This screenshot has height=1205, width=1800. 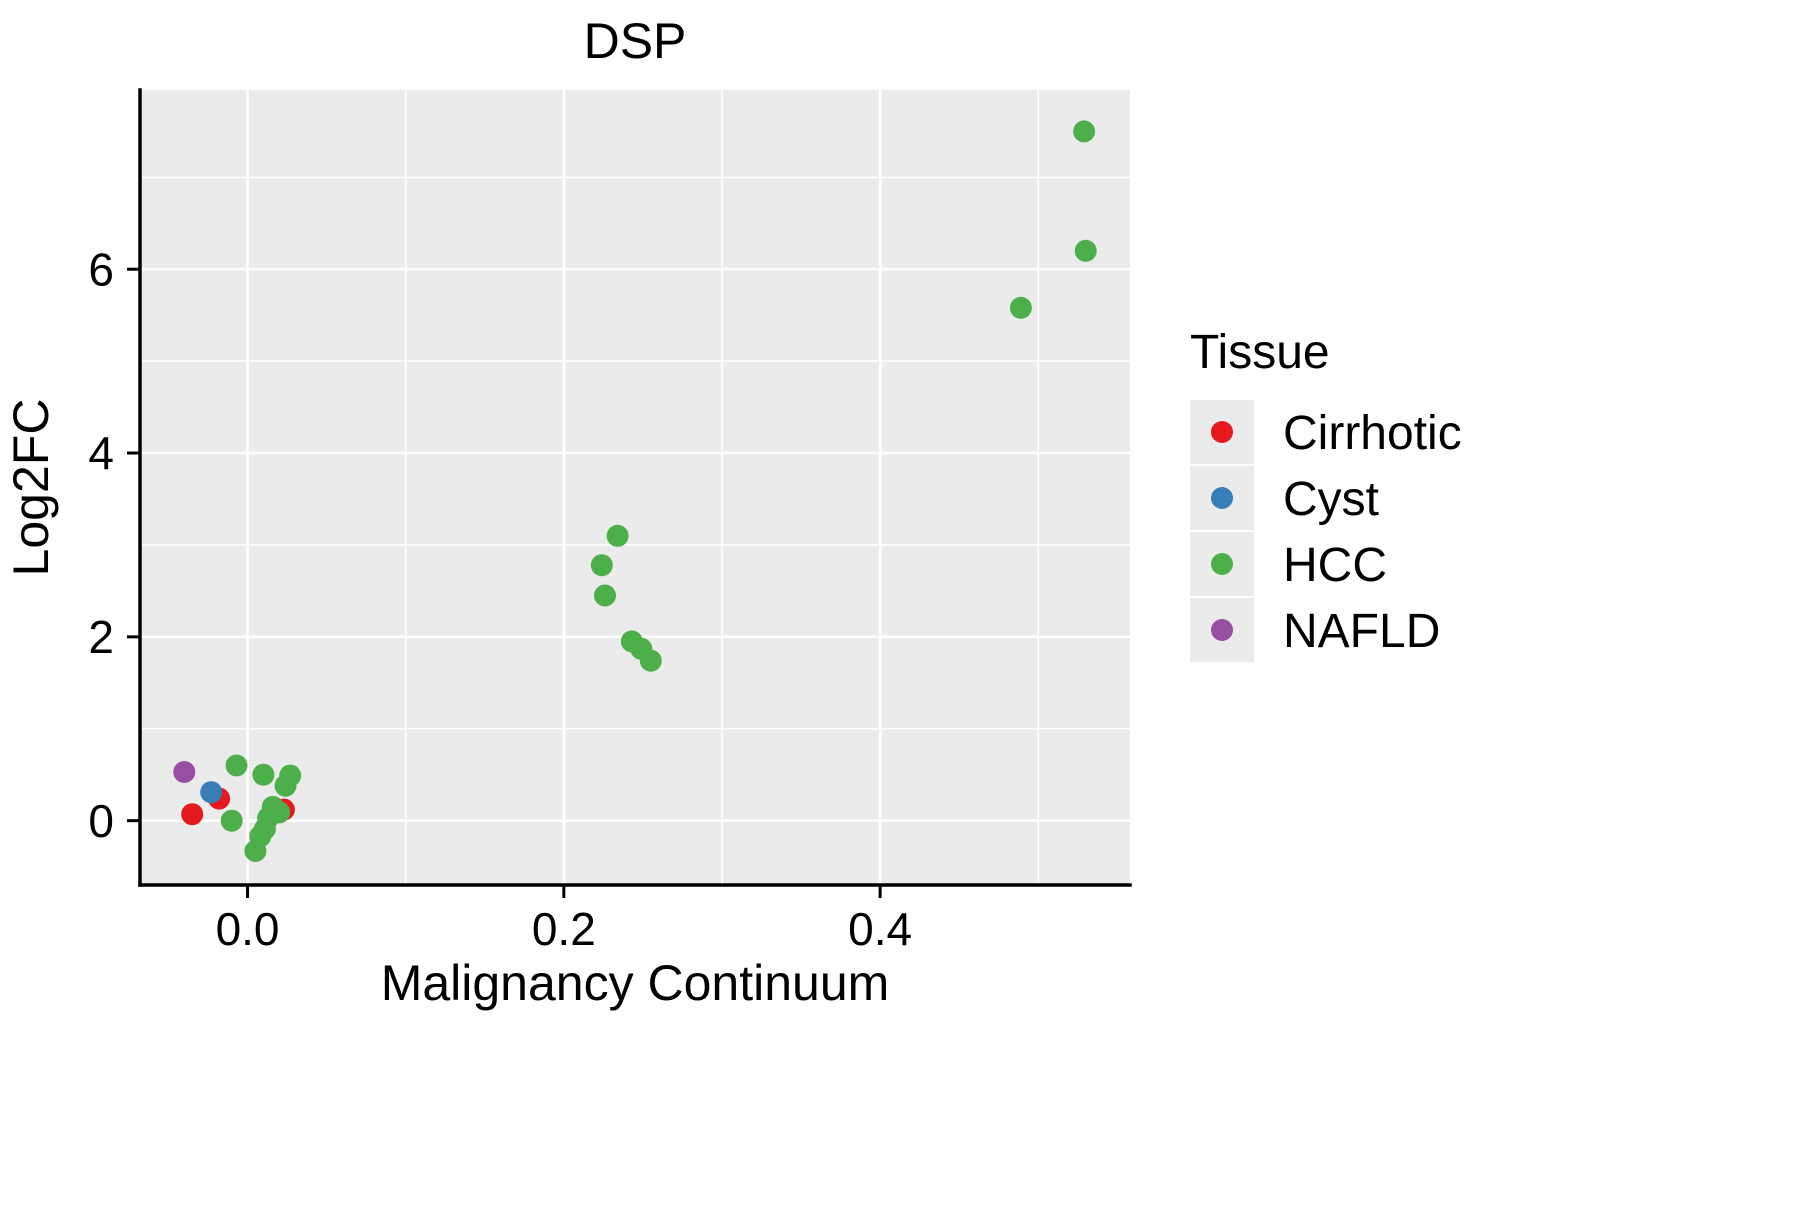 What do you see at coordinates (31, 488) in the screenshot?
I see `y-axis-label: Log2FC` at bounding box center [31, 488].